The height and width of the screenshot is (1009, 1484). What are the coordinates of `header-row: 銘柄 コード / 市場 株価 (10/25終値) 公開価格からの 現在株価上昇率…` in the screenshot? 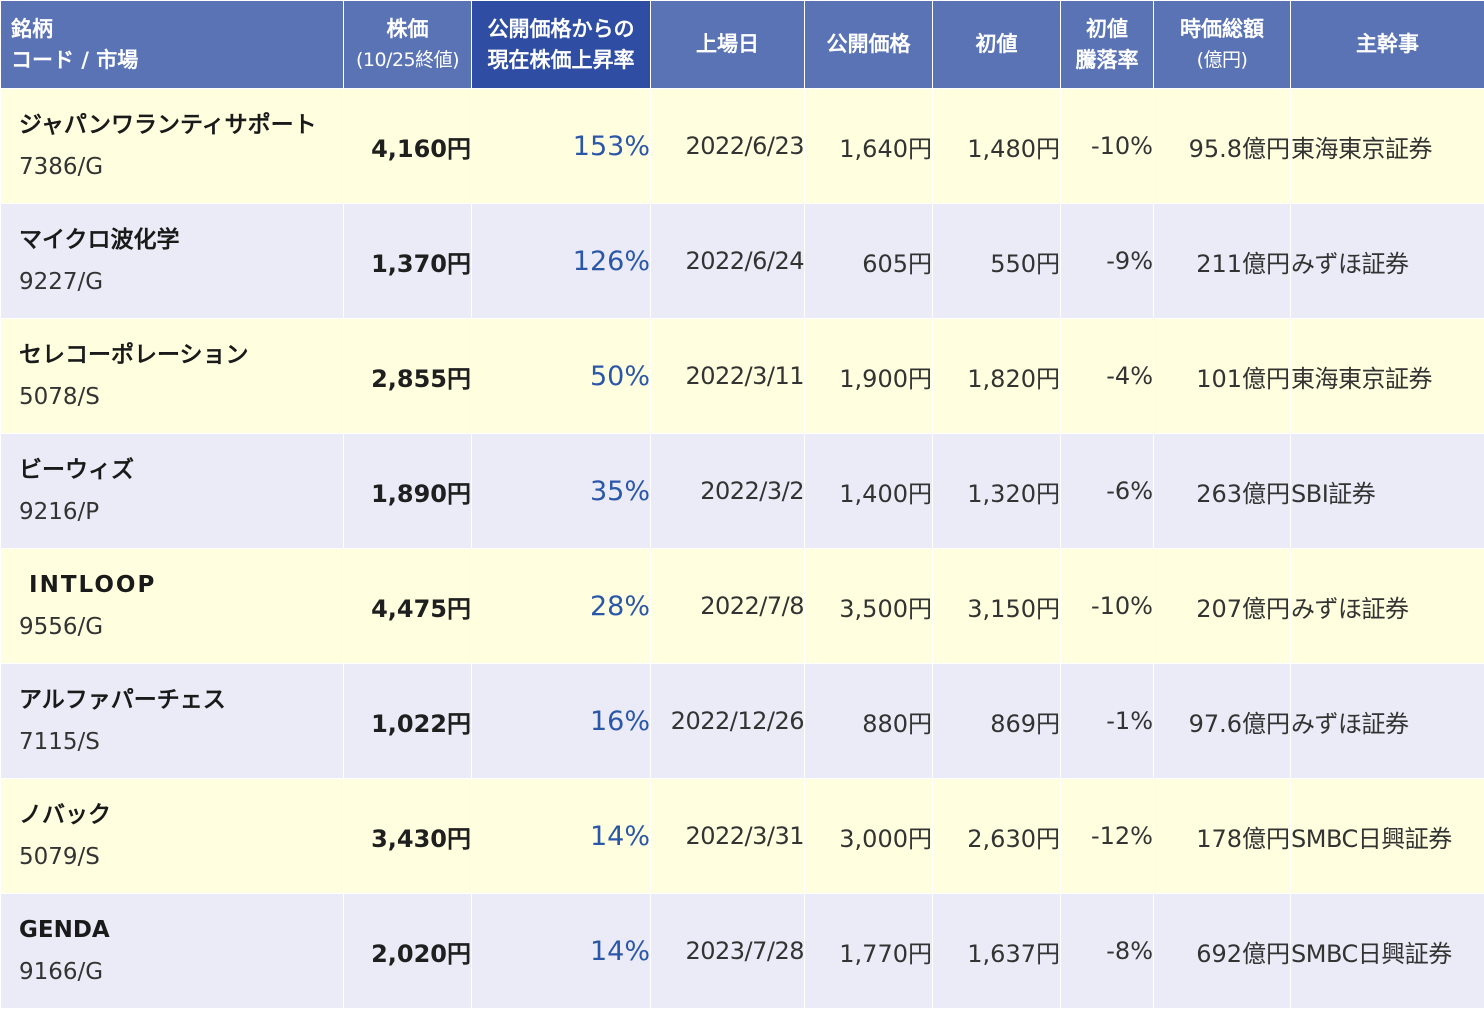 It's located at (742, 45).